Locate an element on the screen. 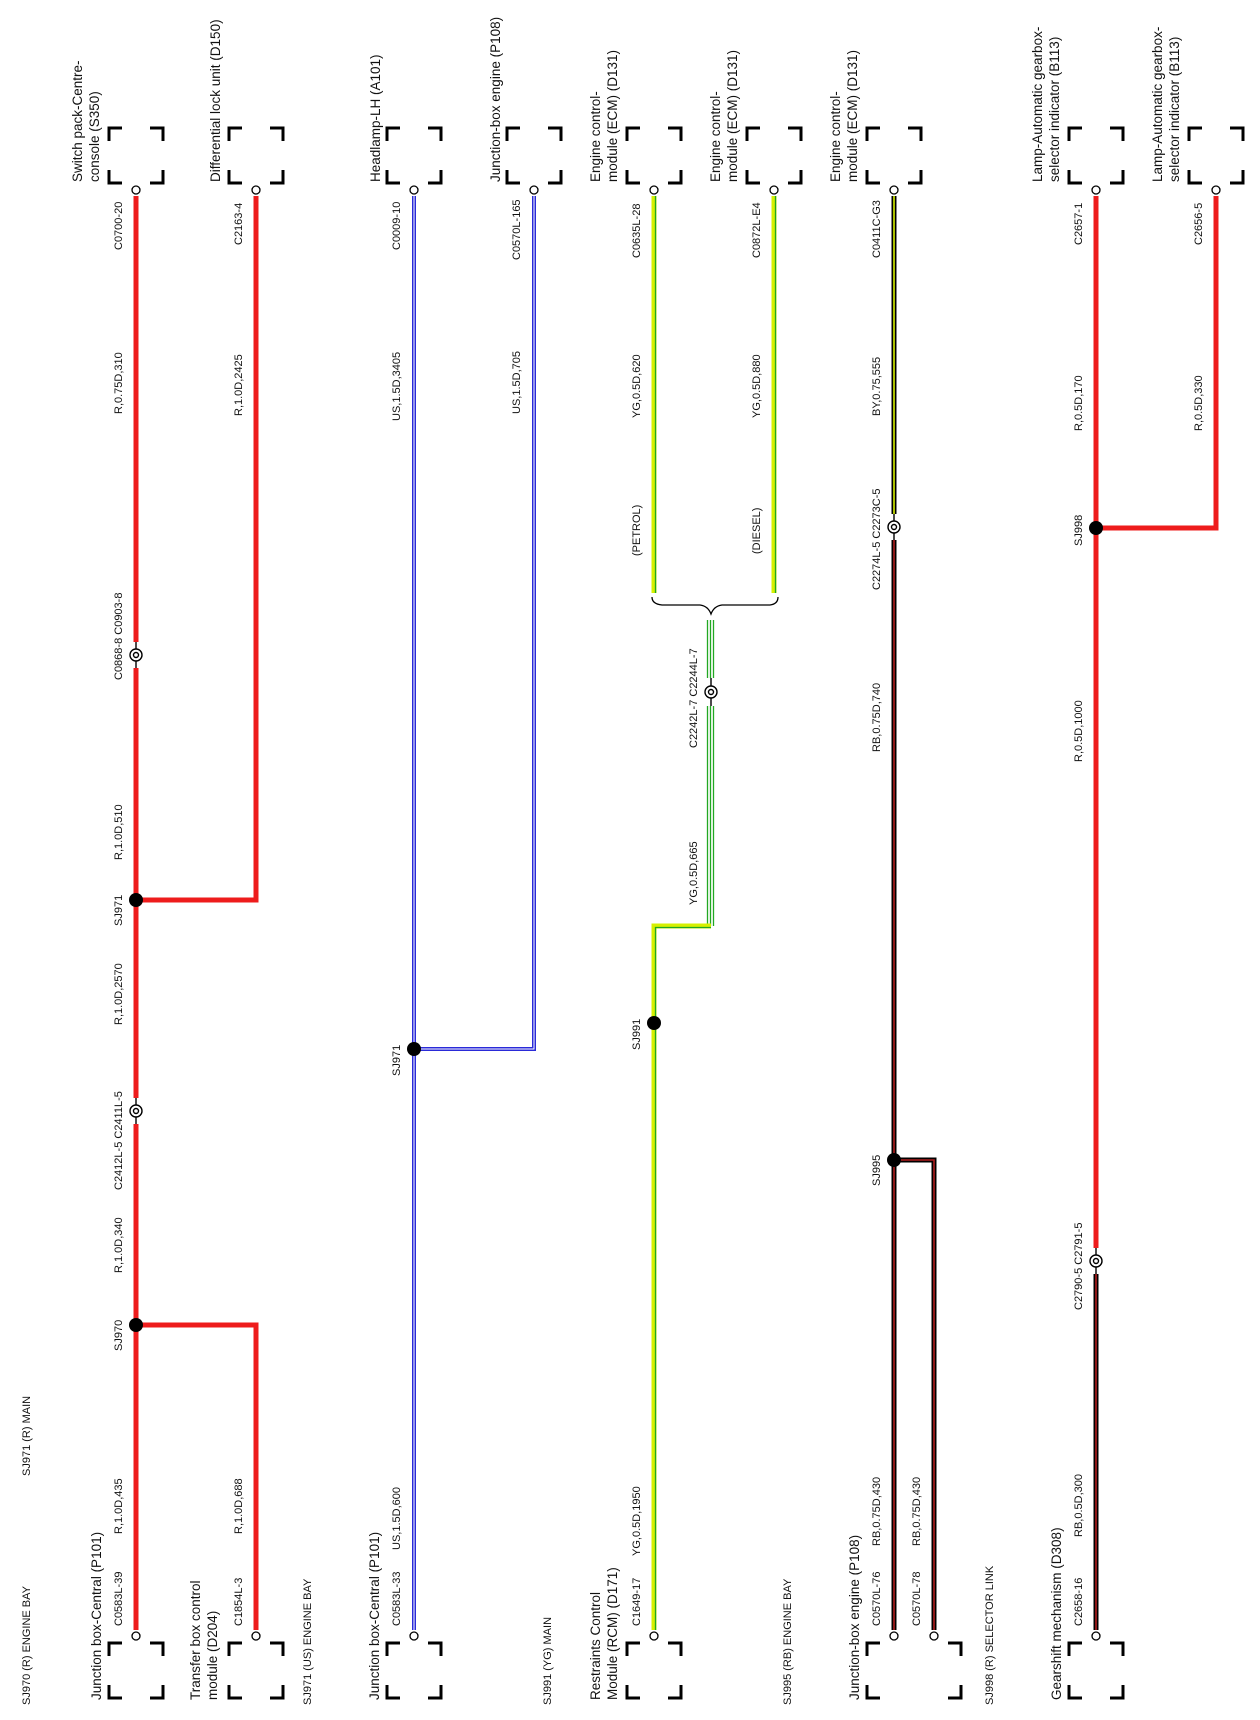 Image resolution: width=1260 pixels, height=1720 pixels. splice-sj971-blue is located at coordinates (414, 1049).